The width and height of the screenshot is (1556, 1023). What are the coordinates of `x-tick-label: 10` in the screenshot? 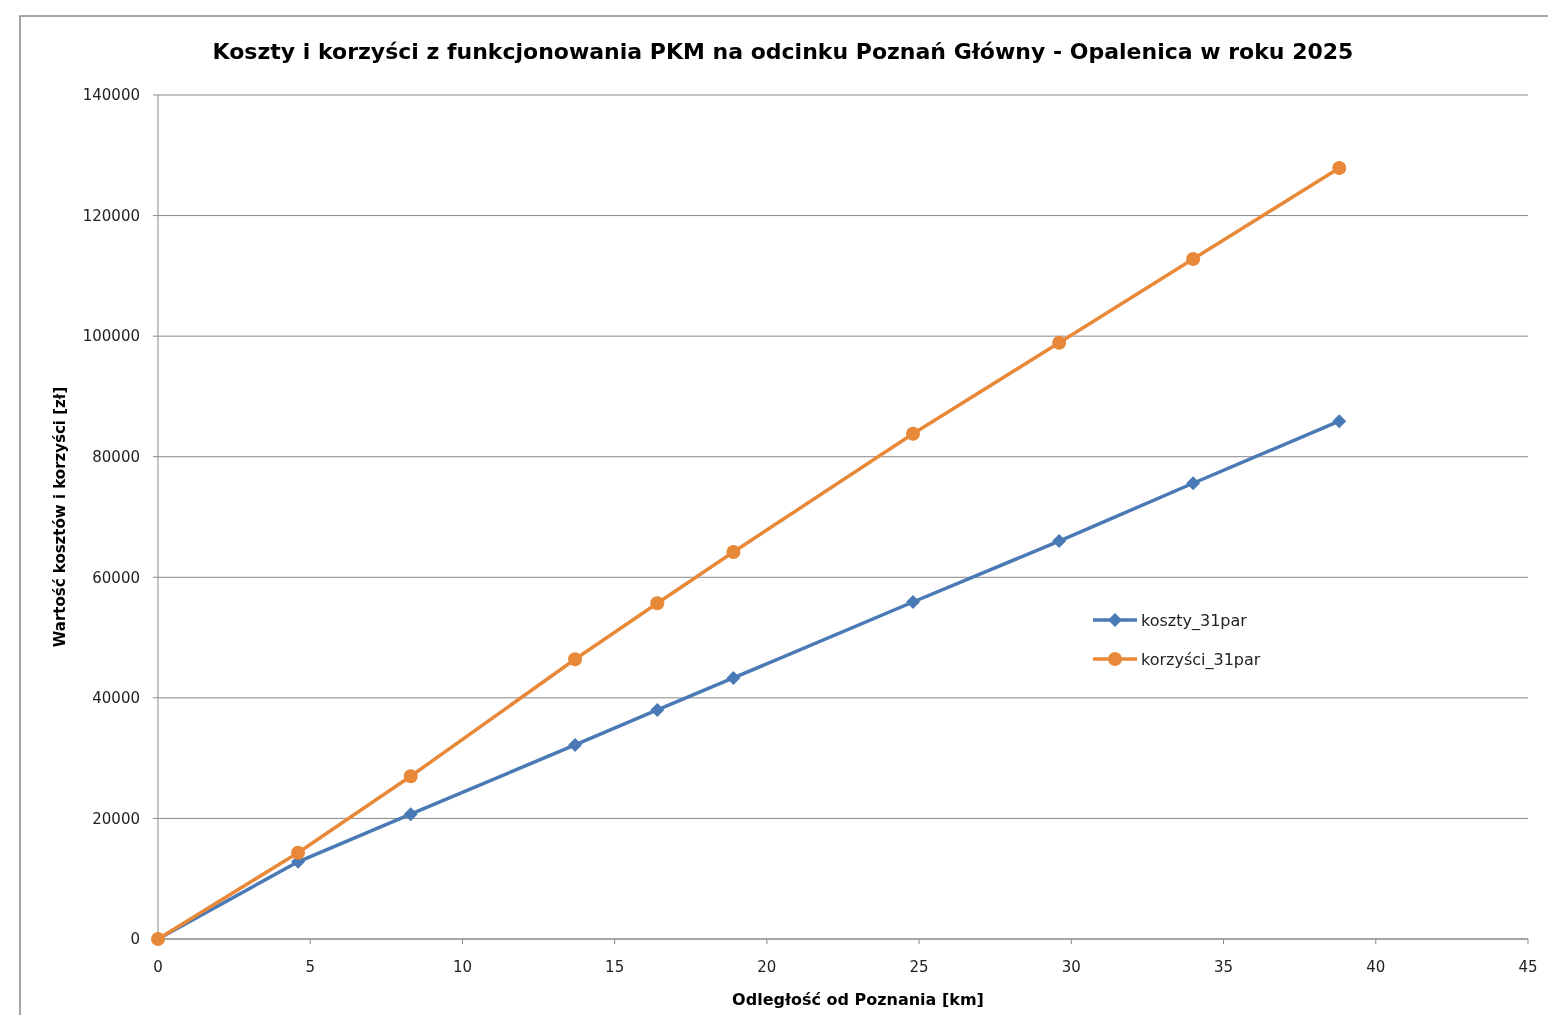 It's located at (462, 967).